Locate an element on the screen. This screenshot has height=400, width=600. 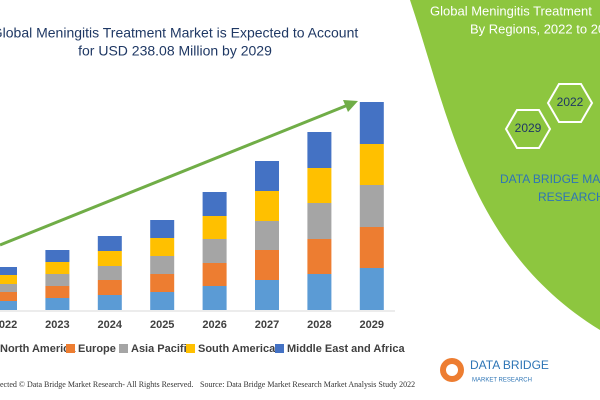
chart-title: for USD 238.08 Million by 2029 is located at coordinates (175, 51).